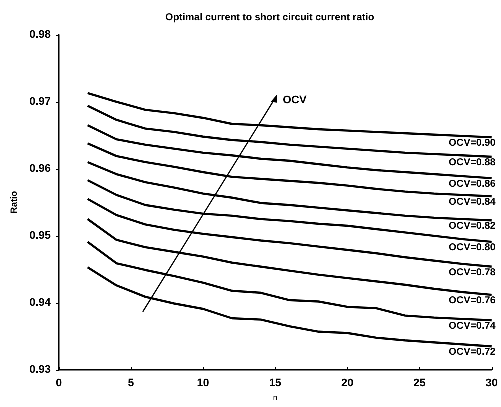  Describe the element at coordinates (40, 169) in the screenshot. I see `y-tick-label: 0.96` at that location.